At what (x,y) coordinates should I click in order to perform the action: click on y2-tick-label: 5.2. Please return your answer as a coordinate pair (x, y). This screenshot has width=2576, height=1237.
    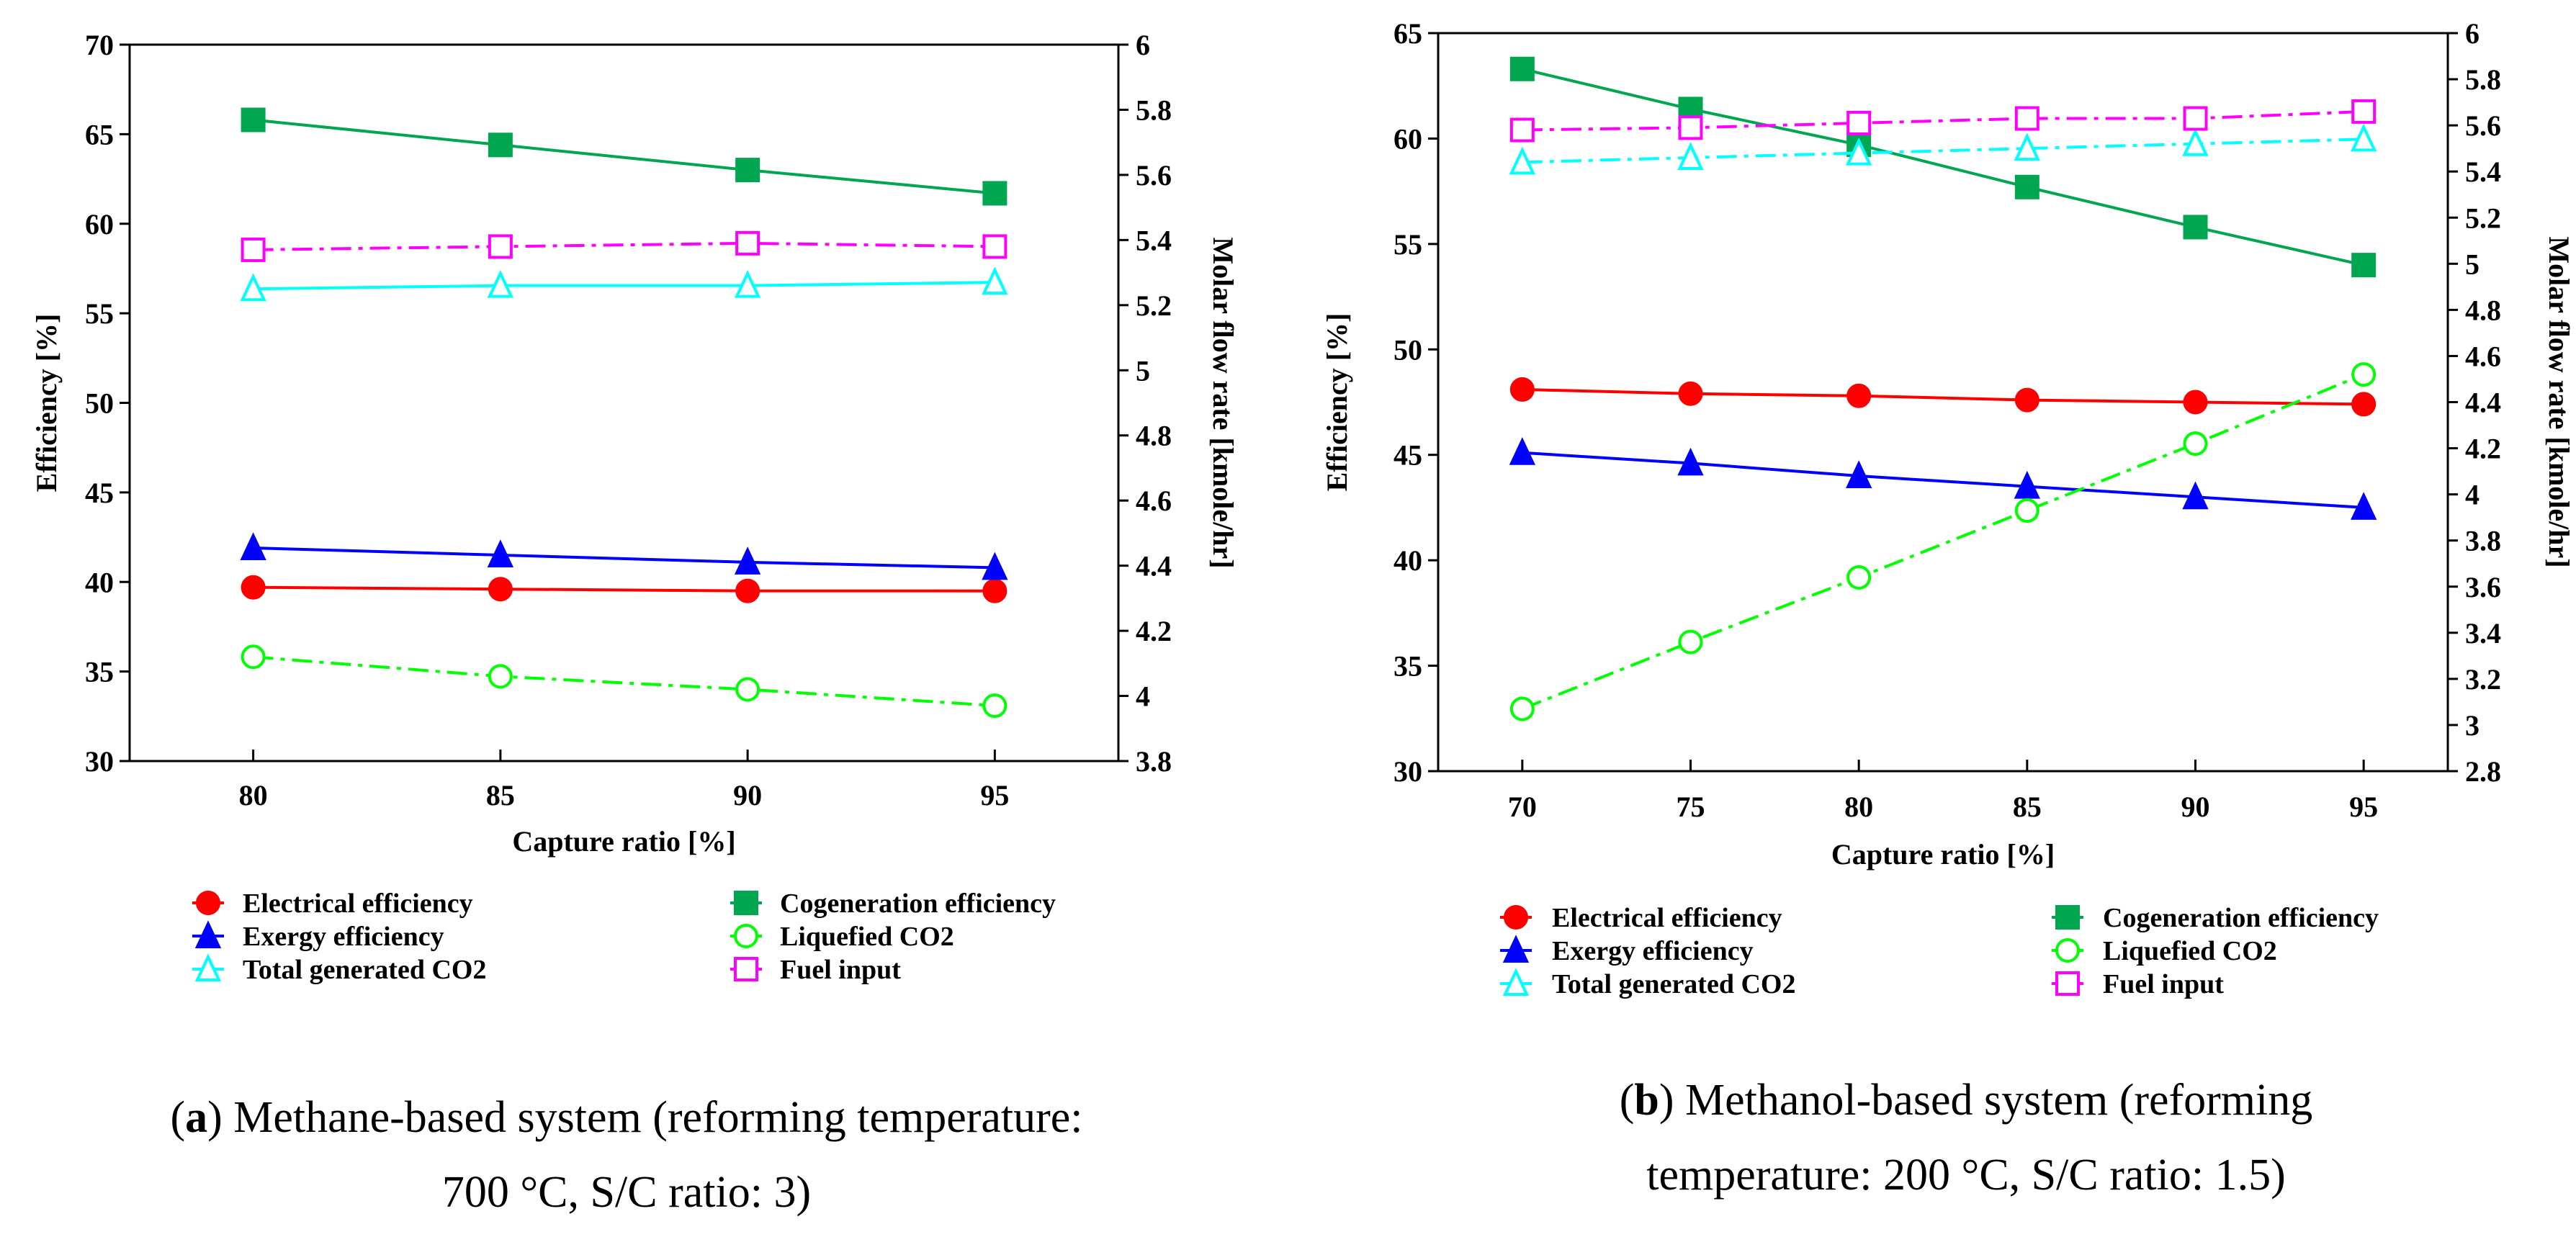
    Looking at the image, I should click on (2483, 218).